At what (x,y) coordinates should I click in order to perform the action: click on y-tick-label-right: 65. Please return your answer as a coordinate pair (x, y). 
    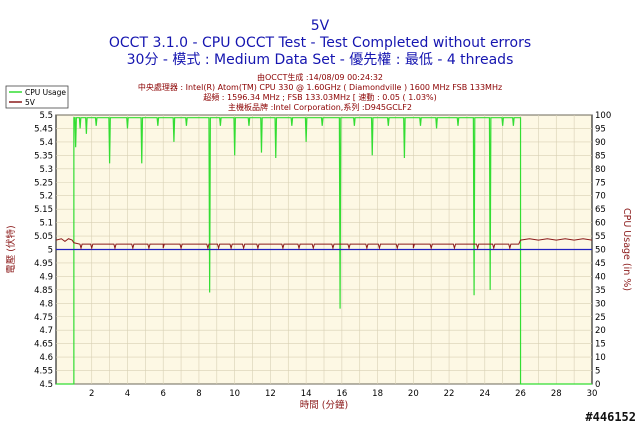
    Looking at the image, I should click on (600, 210).